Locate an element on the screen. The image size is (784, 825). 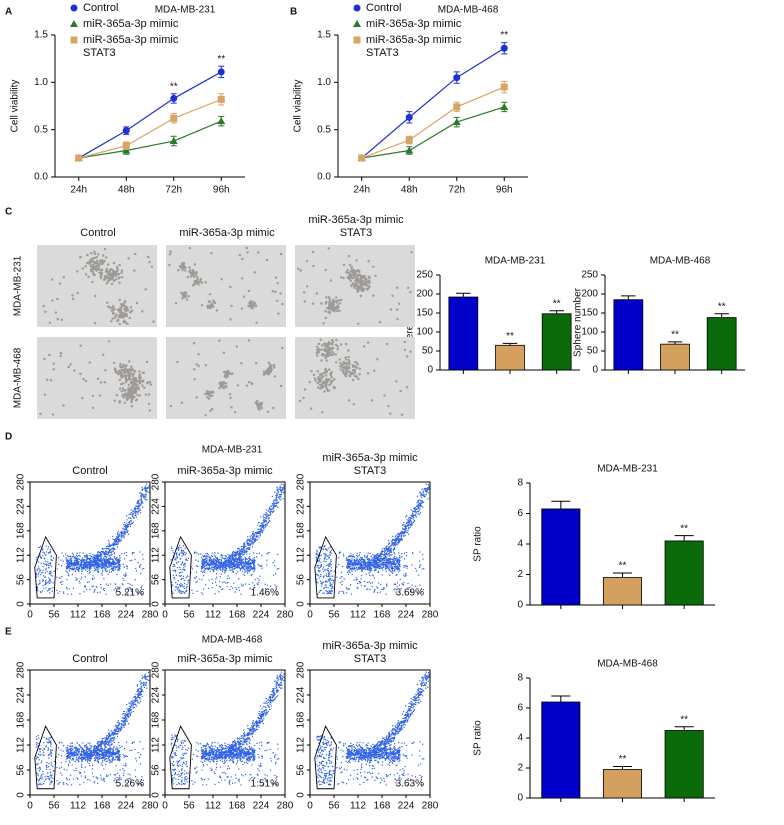
plot-label: miR-365a-3p mimic is located at coordinates (225, 471).